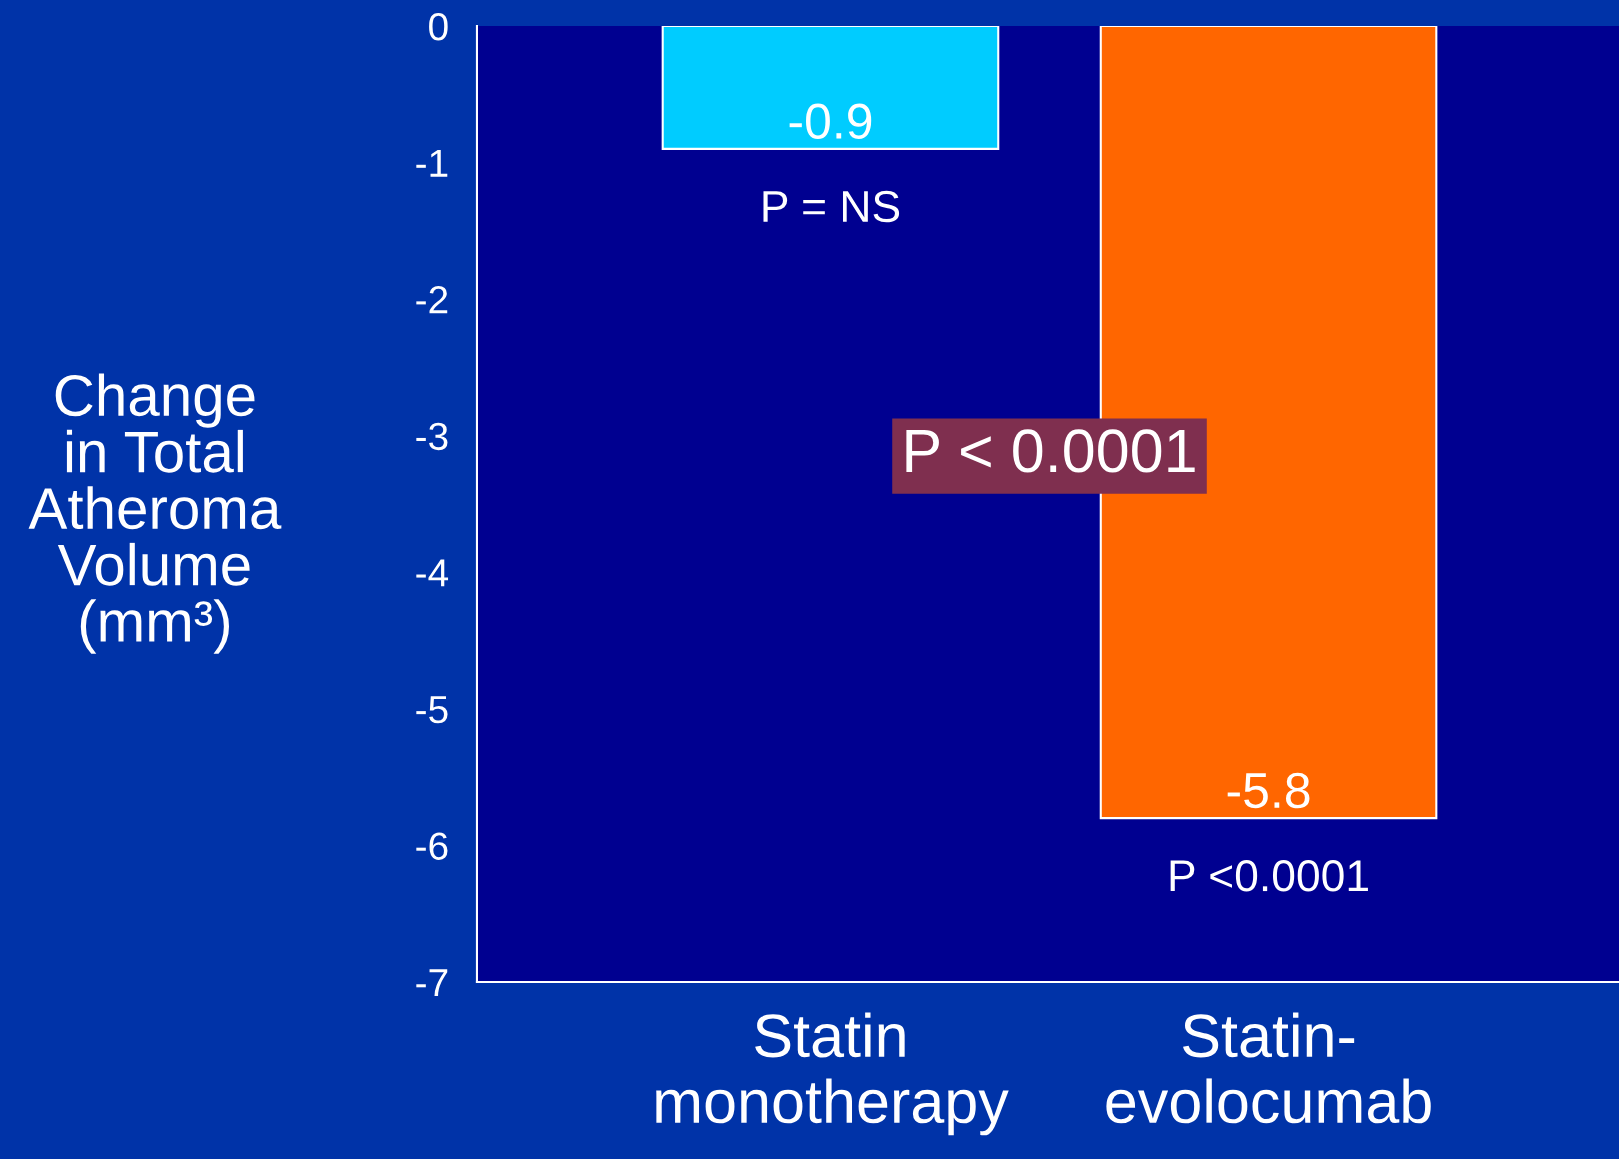 Image resolution: width=1619 pixels, height=1159 pixels. Describe the element at coordinates (1268, 790) in the screenshot. I see `data-label: -5.8` at that location.